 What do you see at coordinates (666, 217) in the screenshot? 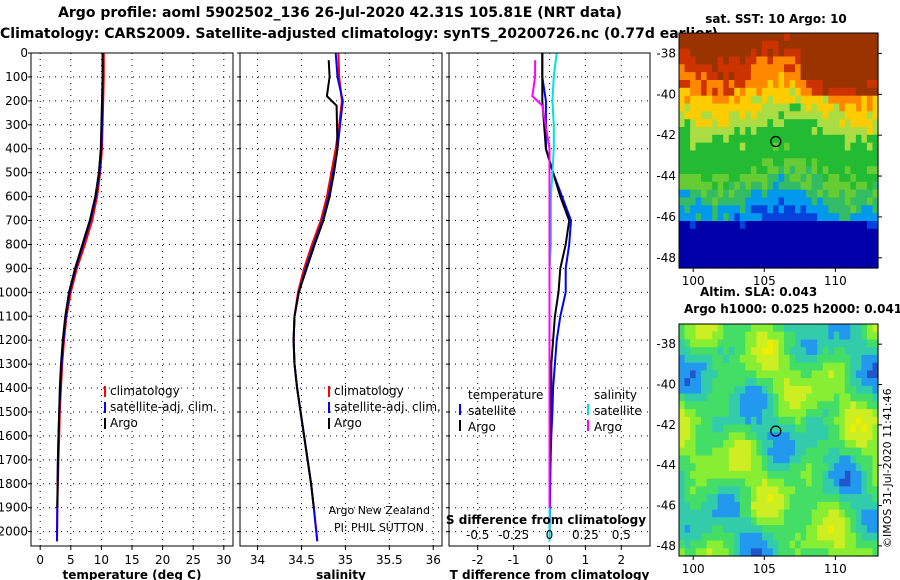
I see `map-y-tick-label: -46` at bounding box center [666, 217].